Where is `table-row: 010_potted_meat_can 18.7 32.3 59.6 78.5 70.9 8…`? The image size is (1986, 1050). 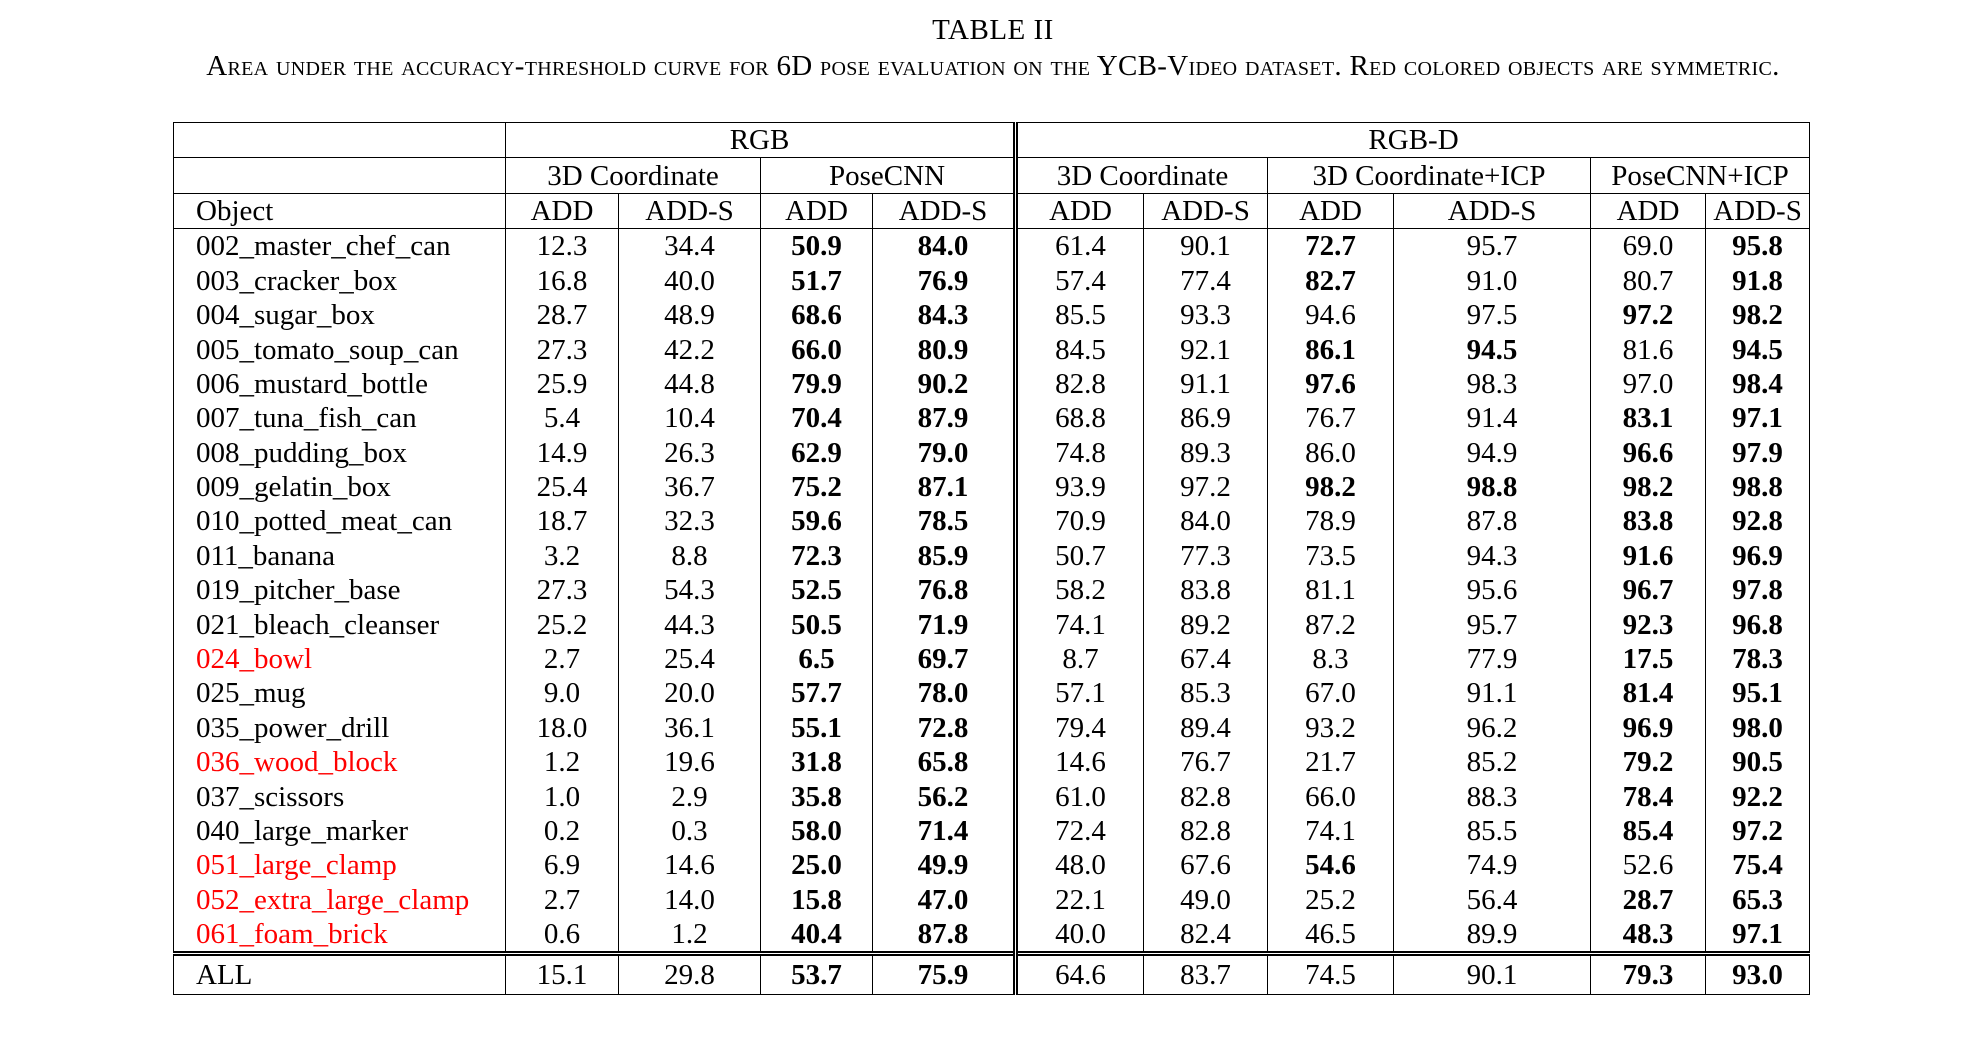 table-row: 010_potted_meat_can 18.7 32.3 59.6 78.5 70.9 8… is located at coordinates (992, 521).